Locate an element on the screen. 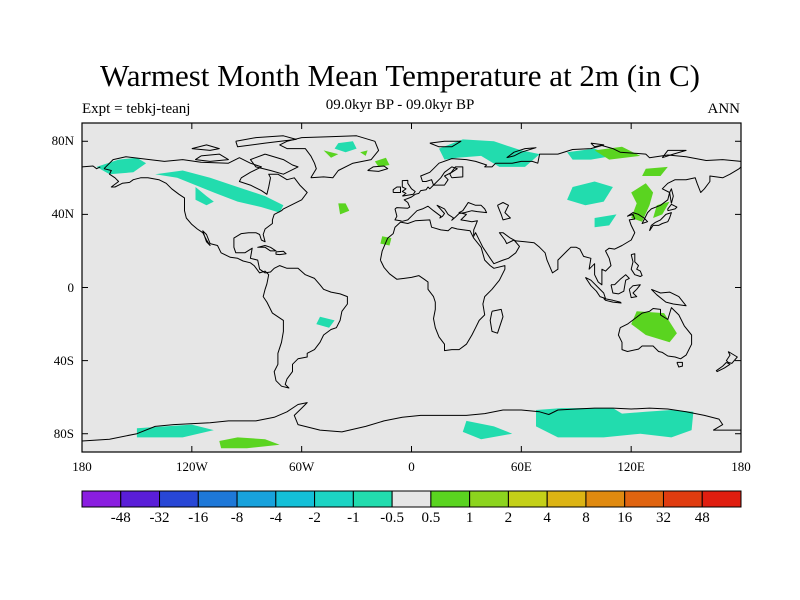  colorbar-tick-label: -48 is located at coordinates (120, 518).